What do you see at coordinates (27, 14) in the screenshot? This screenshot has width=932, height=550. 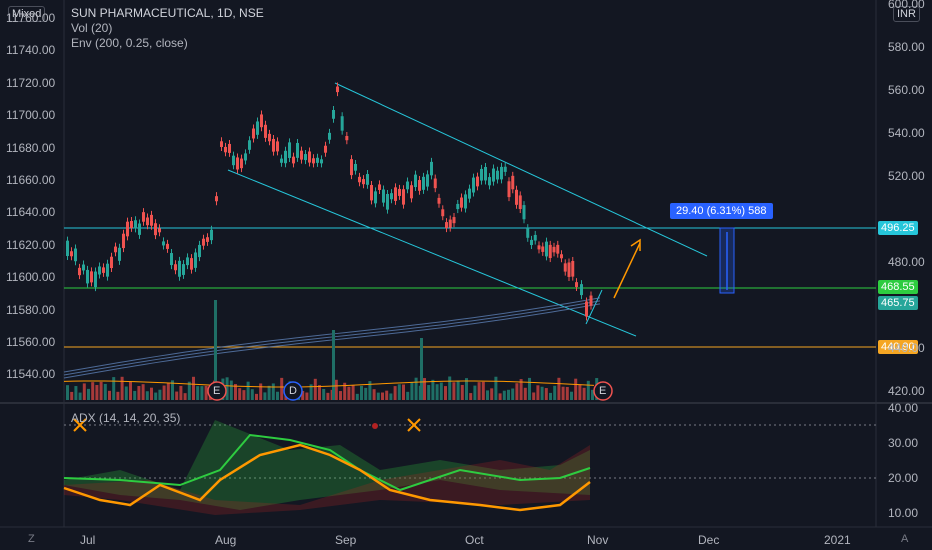 I see `mode-button: Mixed` at bounding box center [27, 14].